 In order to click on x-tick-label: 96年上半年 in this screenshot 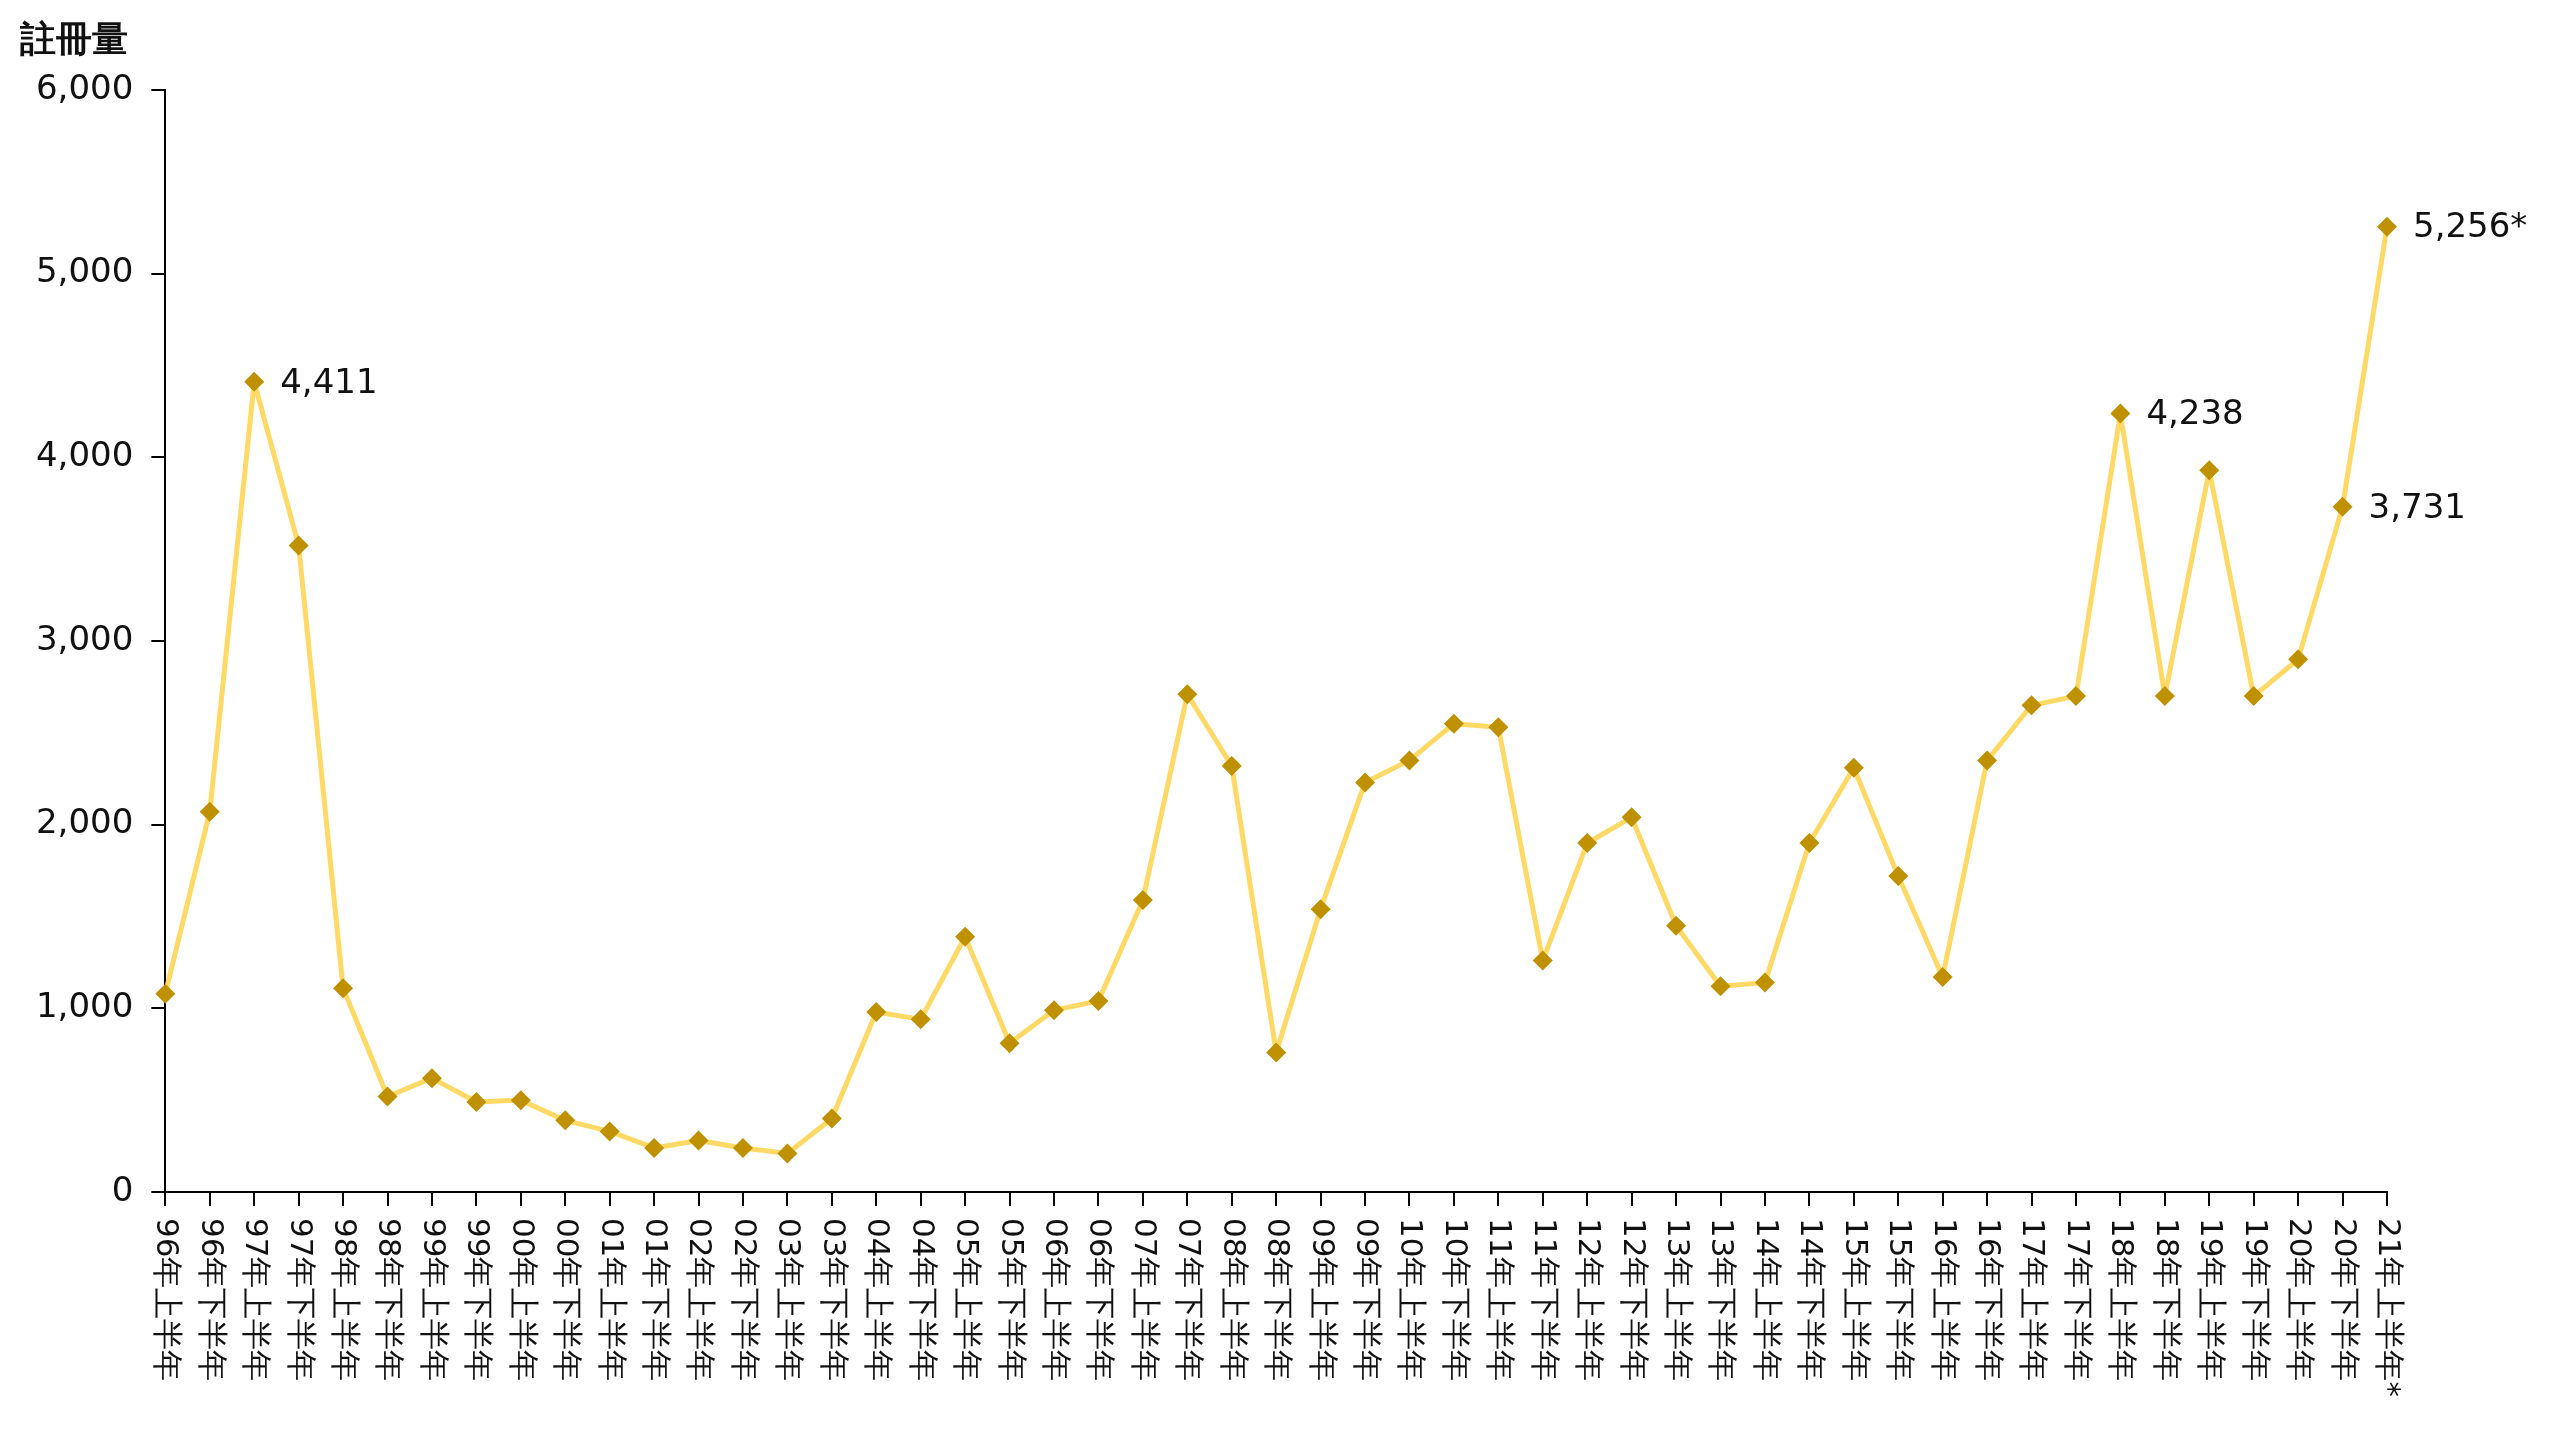, I will do `click(168, 1300)`.